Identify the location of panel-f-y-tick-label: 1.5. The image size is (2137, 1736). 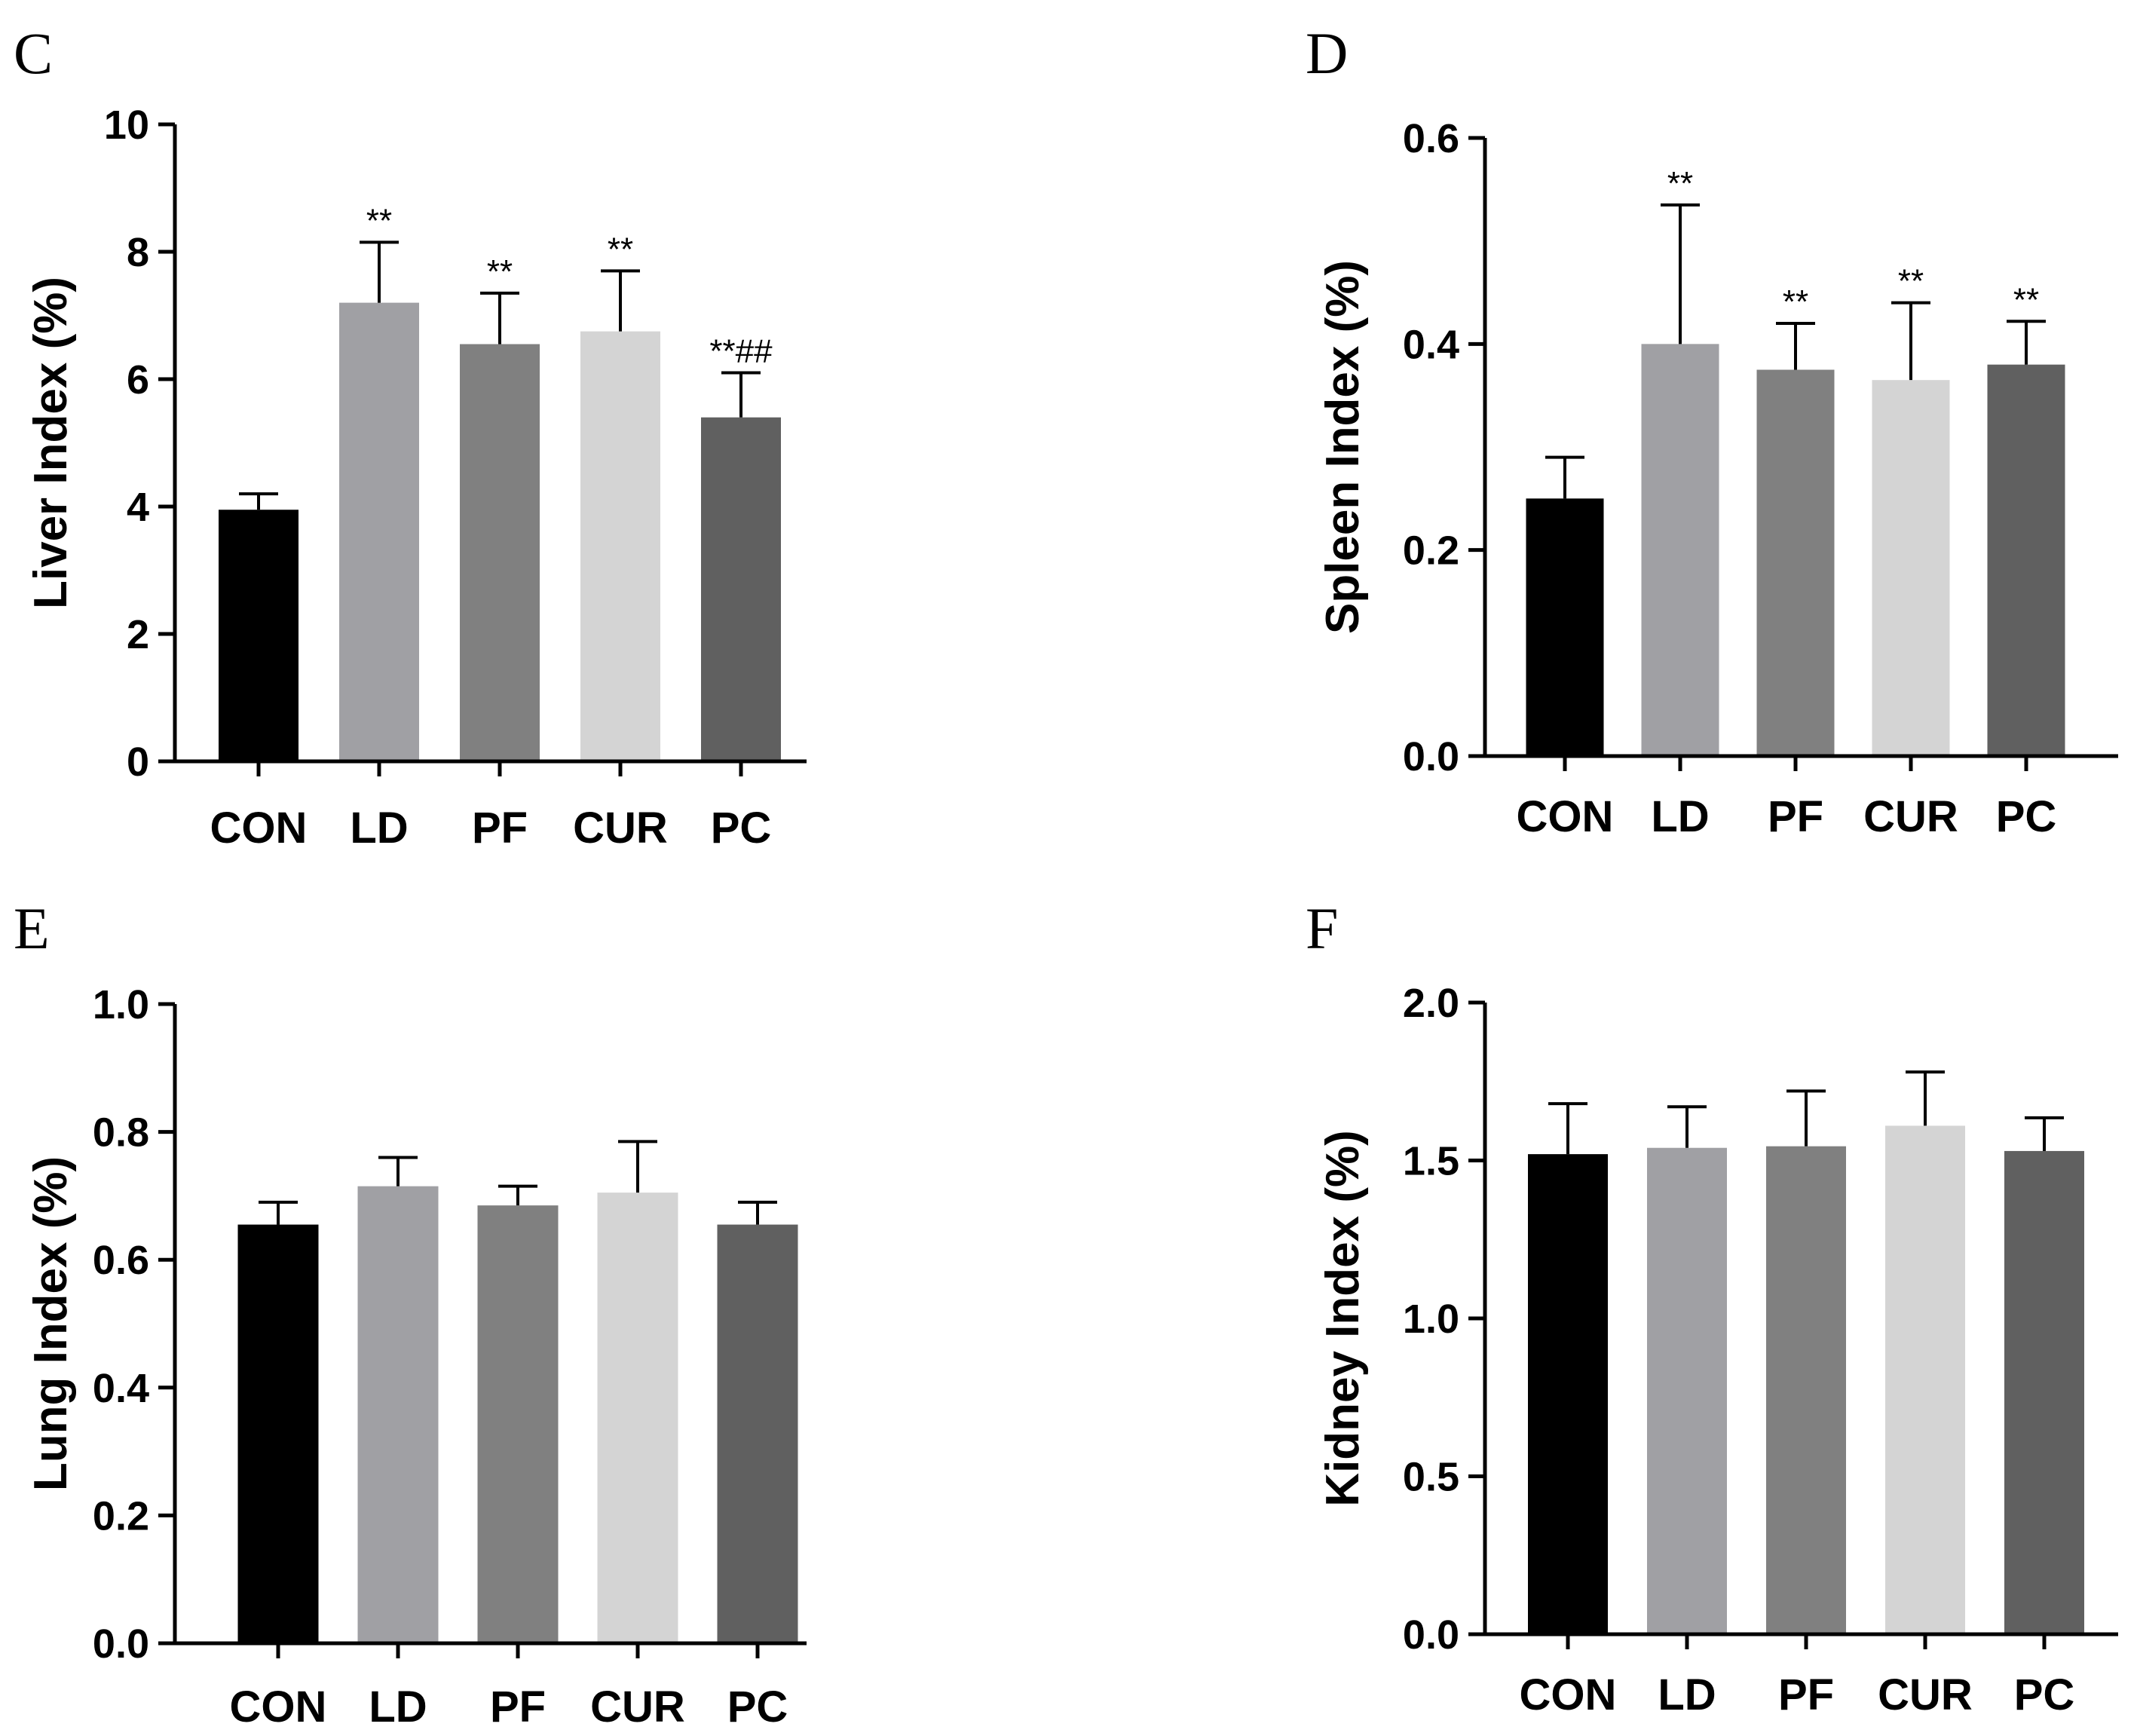
(1431, 1161).